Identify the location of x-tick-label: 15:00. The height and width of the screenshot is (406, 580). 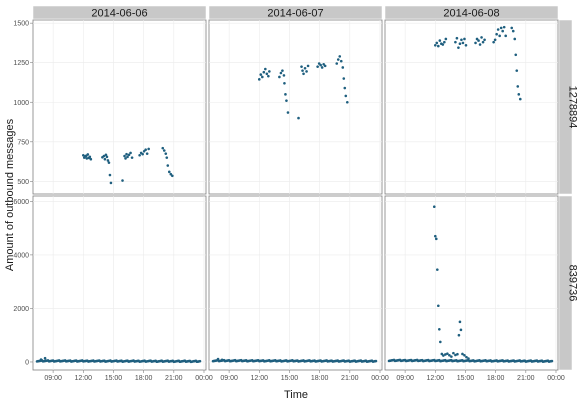
(114, 378).